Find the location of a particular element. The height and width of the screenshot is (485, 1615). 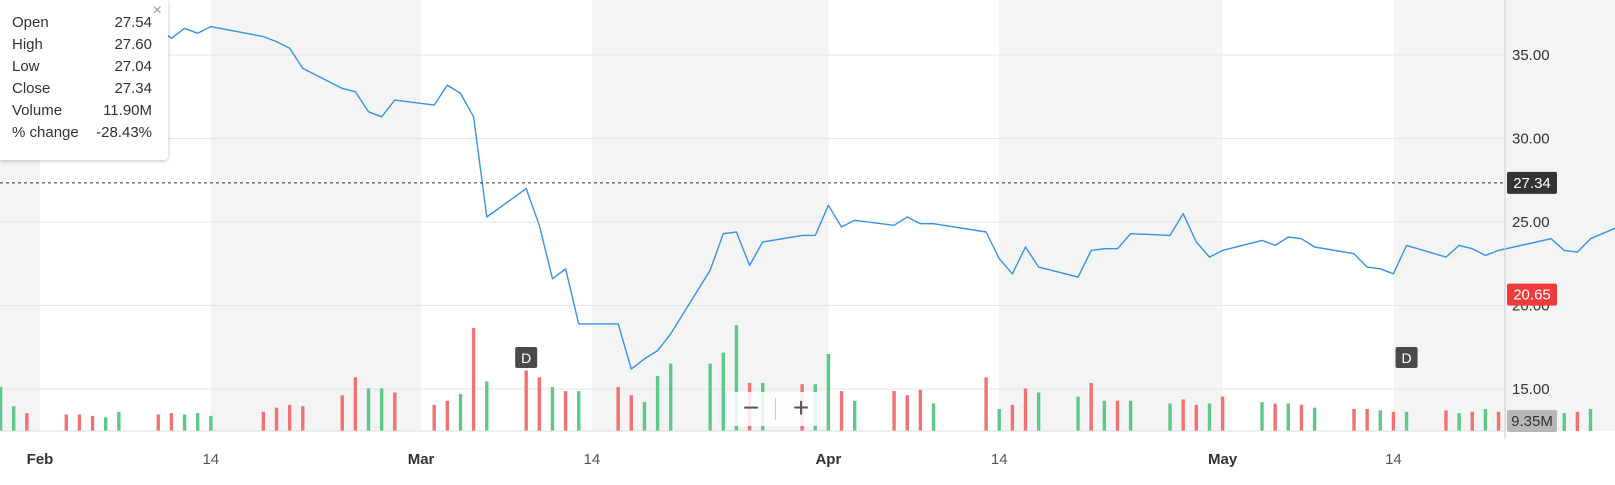

y-tick-label: 25.00 is located at coordinates (1531, 222).